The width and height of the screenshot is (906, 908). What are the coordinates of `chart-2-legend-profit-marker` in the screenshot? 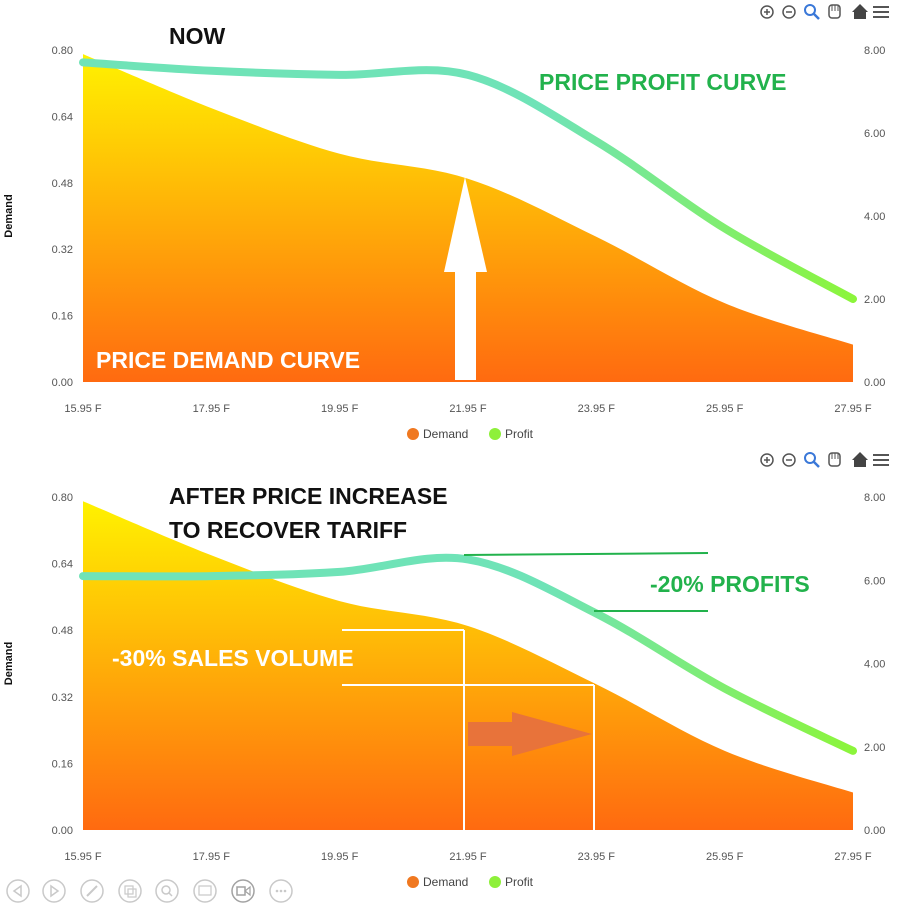 It's located at (495, 882).